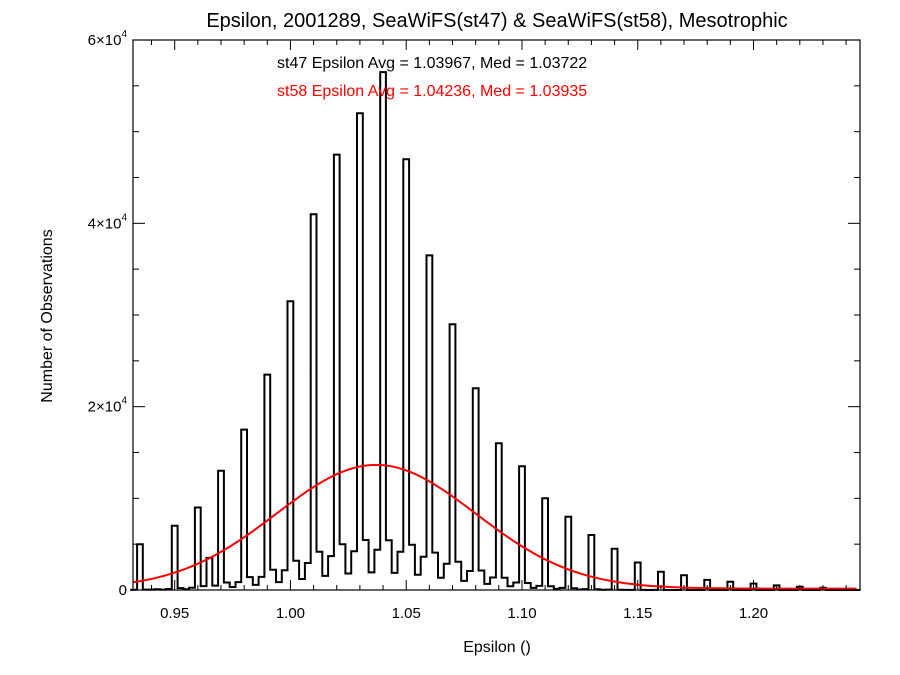 Image resolution: width=900 pixels, height=675 pixels. What do you see at coordinates (406, 613) in the screenshot?
I see `x-tick-label: 1.05` at bounding box center [406, 613].